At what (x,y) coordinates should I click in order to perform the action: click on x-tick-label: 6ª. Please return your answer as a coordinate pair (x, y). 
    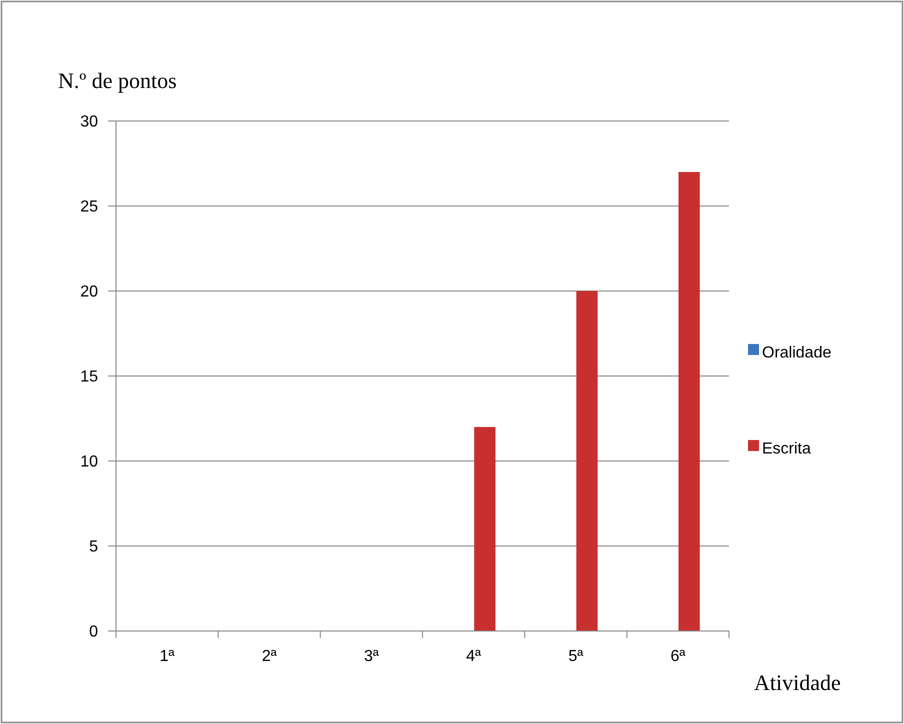
    Looking at the image, I should click on (678, 656).